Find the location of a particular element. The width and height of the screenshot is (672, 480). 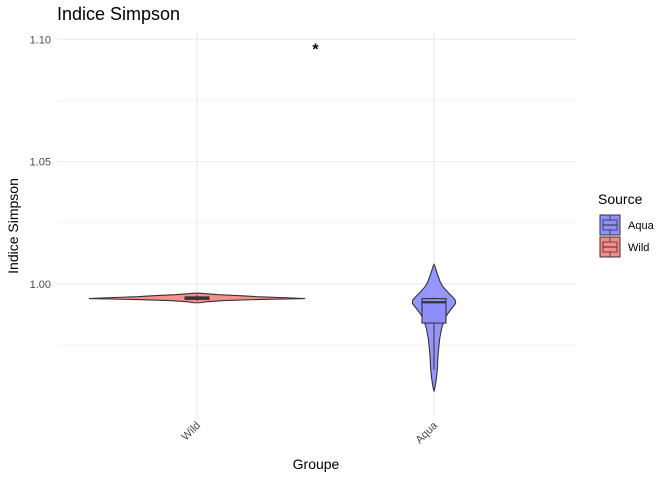

y-axis-title: Indice Simpson is located at coordinates (13, 226).